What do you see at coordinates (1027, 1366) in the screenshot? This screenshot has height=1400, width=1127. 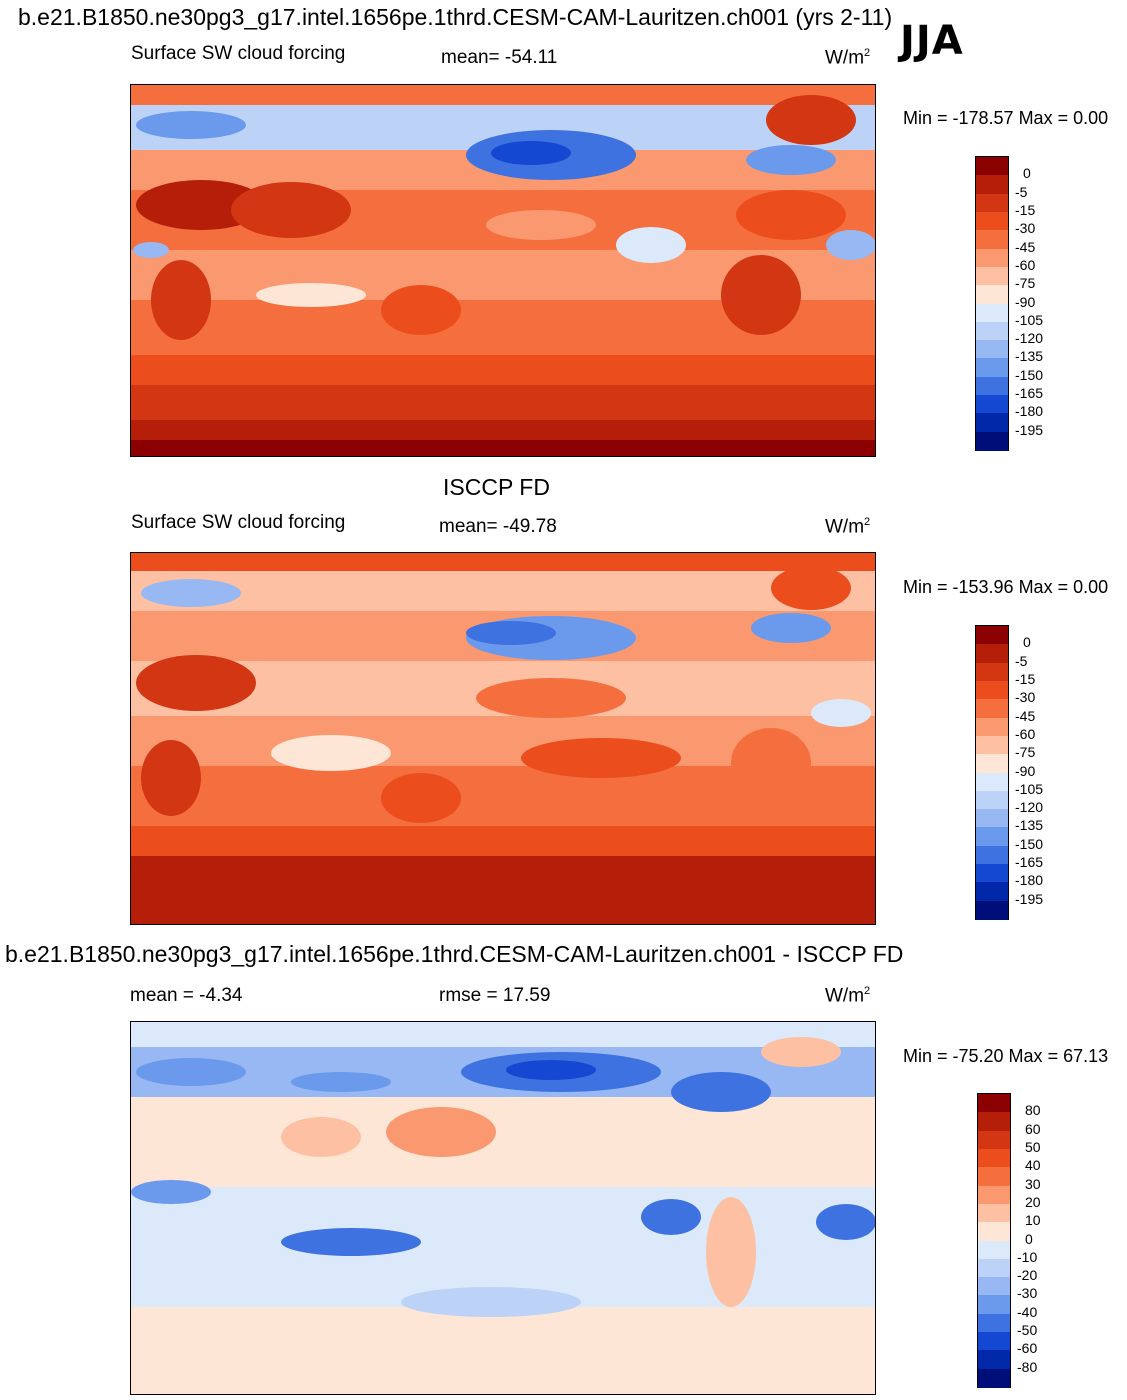 I see `colorbar-tick-label: -80` at bounding box center [1027, 1366].